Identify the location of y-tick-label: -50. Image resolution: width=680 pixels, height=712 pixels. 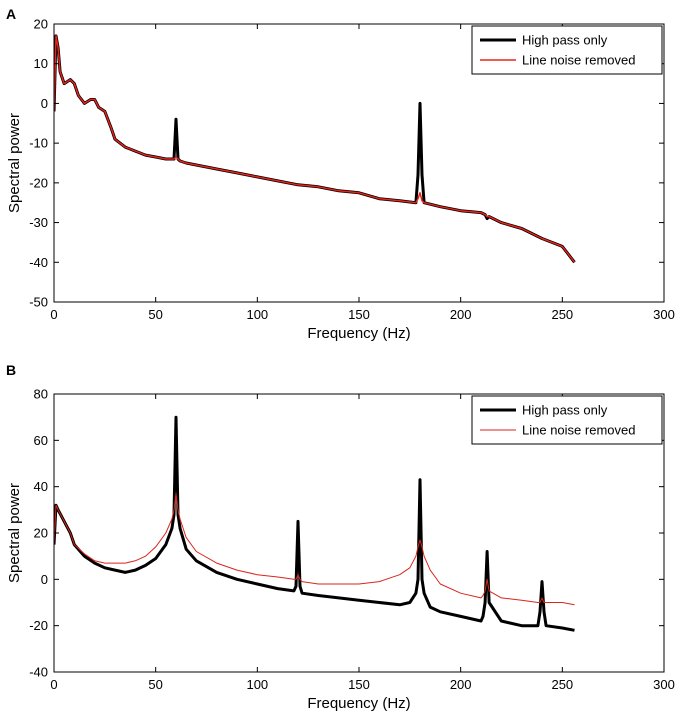
(38, 302).